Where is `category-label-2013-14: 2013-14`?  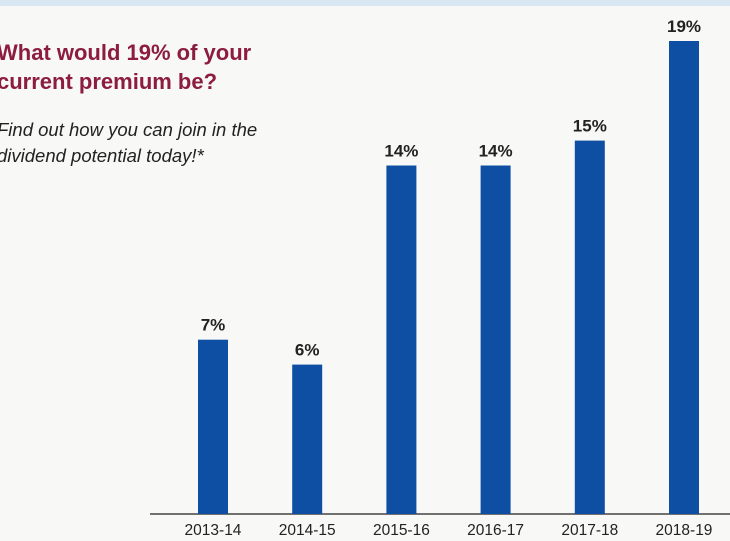 category-label-2013-14: 2013-14 is located at coordinates (213, 530).